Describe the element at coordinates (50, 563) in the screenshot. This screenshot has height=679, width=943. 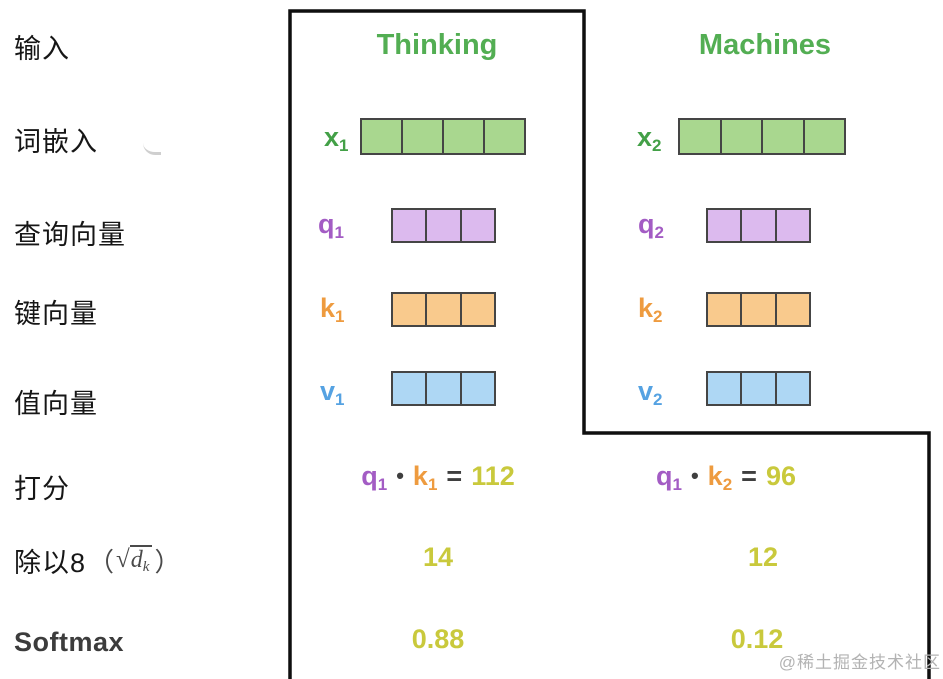
I see `divide-text: 除以8` at that location.